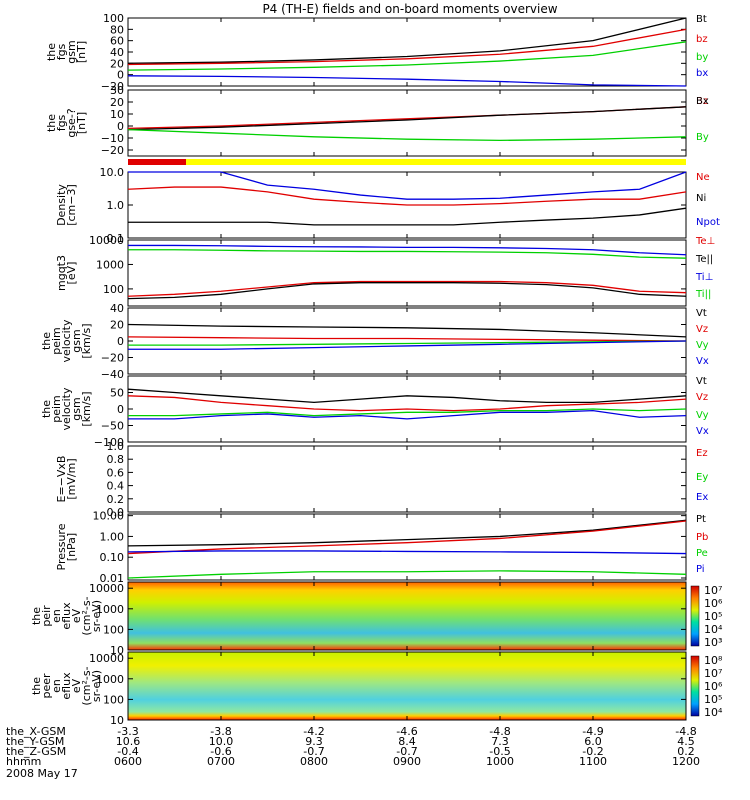  I want to click on ephemeris-value: 8.4, so click(407, 741).